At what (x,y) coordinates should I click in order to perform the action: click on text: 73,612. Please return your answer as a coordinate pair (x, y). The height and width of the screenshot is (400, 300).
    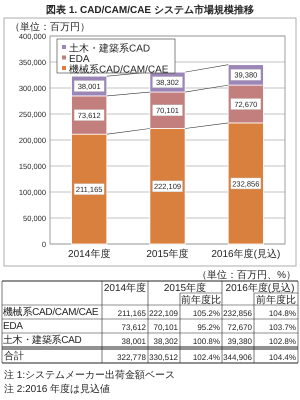
    Looking at the image, I should click on (134, 327).